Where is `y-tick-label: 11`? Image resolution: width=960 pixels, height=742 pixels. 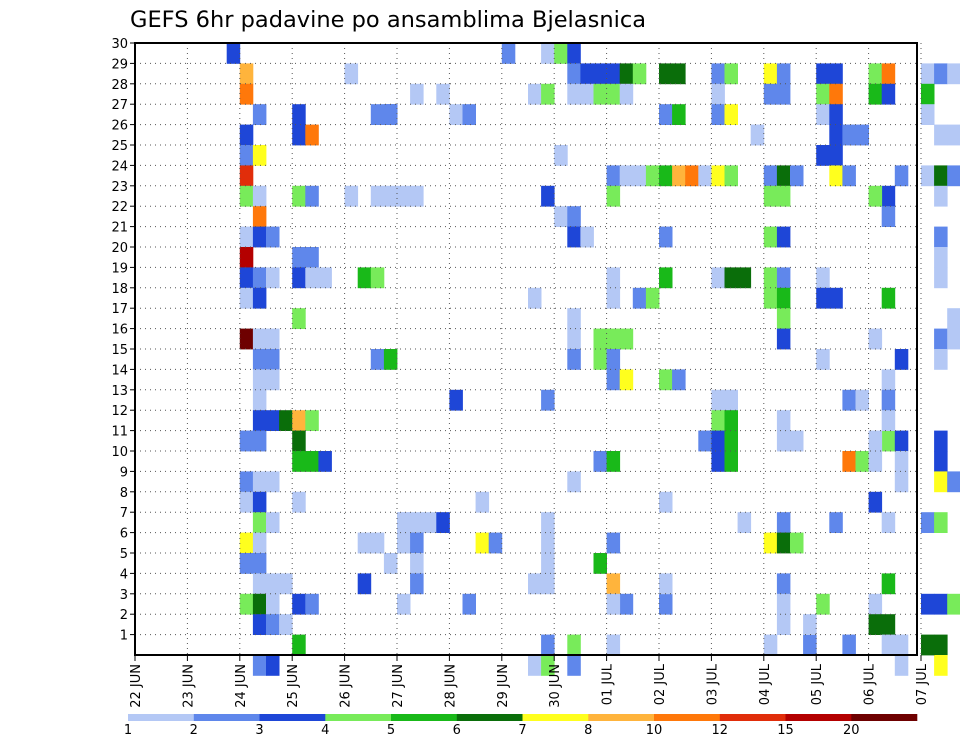 y-tick-label: 11 is located at coordinates (119, 432).